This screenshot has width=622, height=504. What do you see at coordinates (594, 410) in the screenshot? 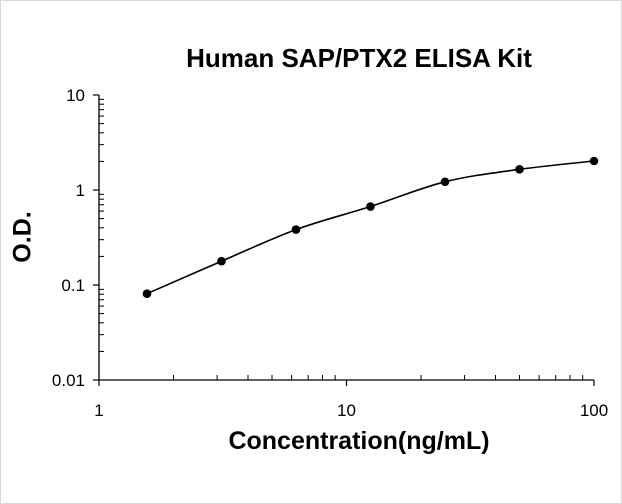
I see `x-tick-label: 100` at bounding box center [594, 410].